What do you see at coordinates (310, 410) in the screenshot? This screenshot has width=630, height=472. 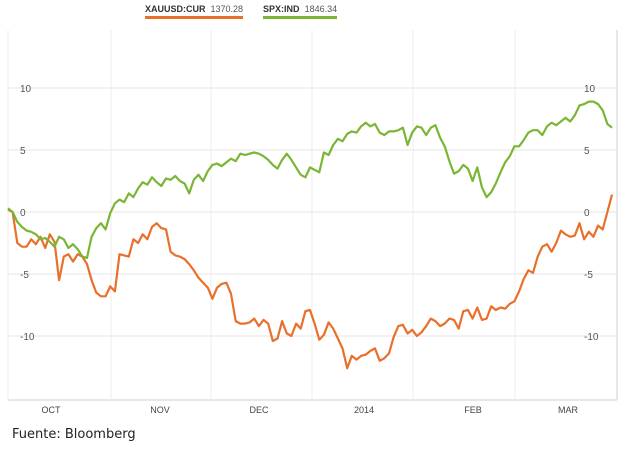 I see `x-axis-ticks: OCT NOV DEC 2014 FEB MAR` at bounding box center [310, 410].